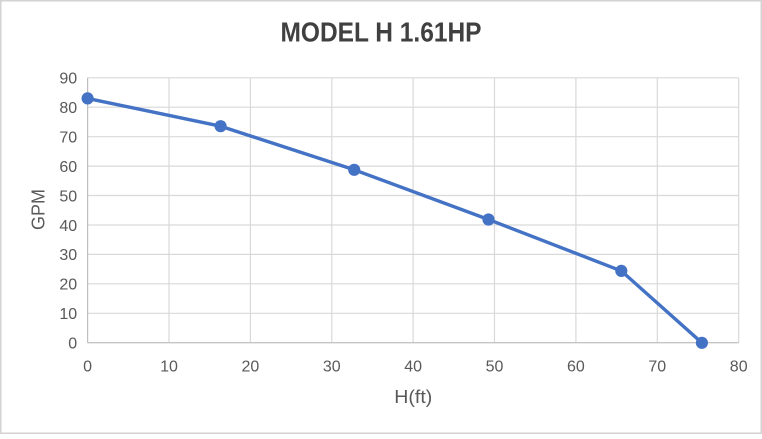 The width and height of the screenshot is (762, 439). I want to click on svg-text: H(ft), so click(413, 397).